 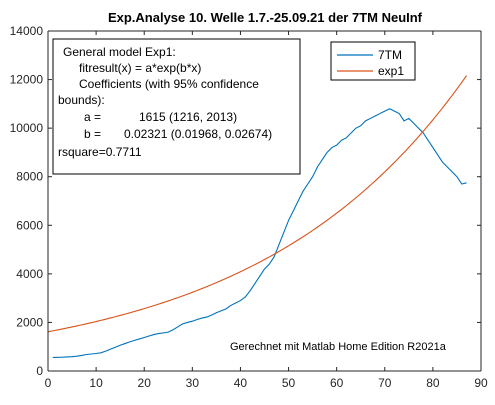 What do you see at coordinates (92, 117) in the screenshot?
I see `fit-box-line: a =` at bounding box center [92, 117].